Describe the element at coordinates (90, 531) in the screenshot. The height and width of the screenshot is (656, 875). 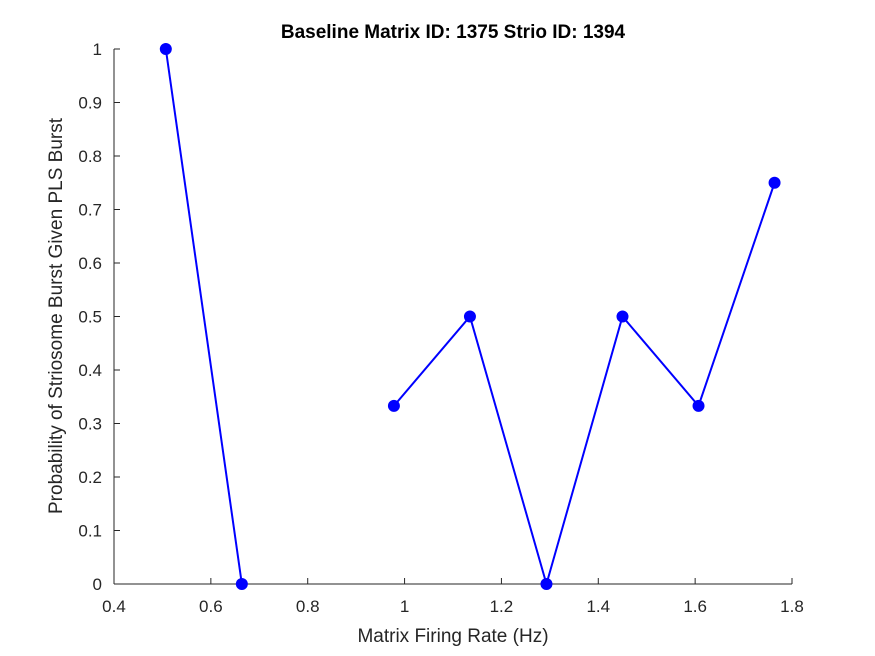
I see `y-tick-label: 0.1` at that location.